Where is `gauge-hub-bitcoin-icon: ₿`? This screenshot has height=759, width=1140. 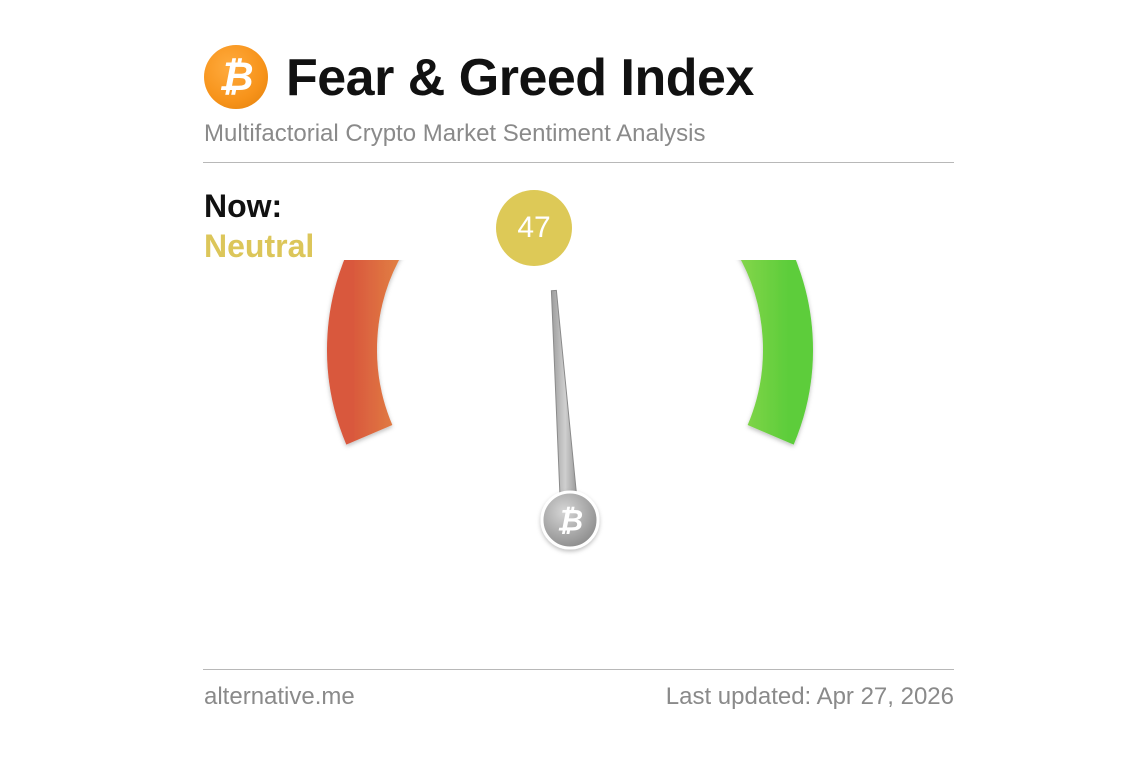
gauge-hub-bitcoin-icon: ₿ is located at coordinates (570, 521).